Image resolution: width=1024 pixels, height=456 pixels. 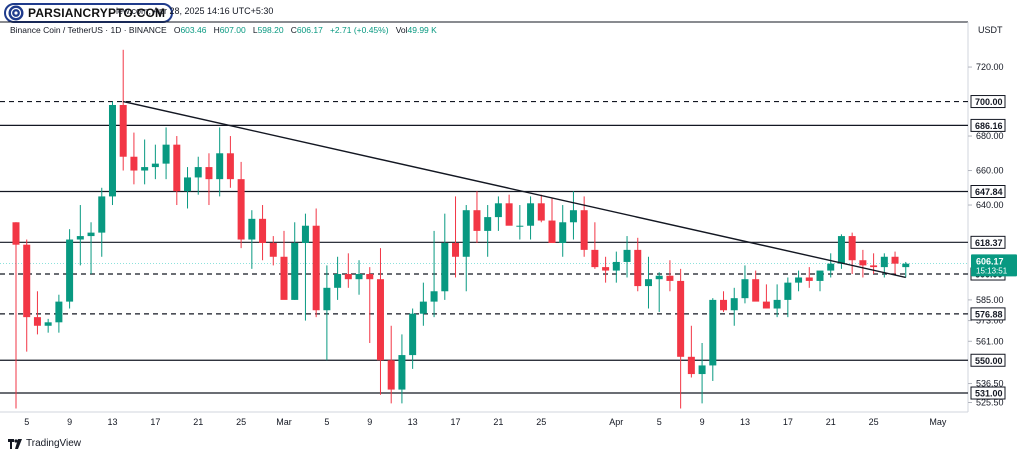 I want to click on volume-label: Vol, so click(x=401, y=30).